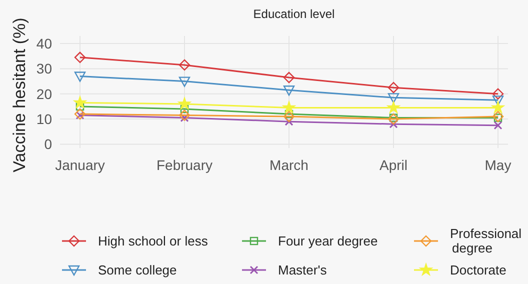 The width and height of the screenshot is (528, 284). What do you see at coordinates (153, 241) in the screenshot?
I see `legend-label: High school or less` at bounding box center [153, 241].